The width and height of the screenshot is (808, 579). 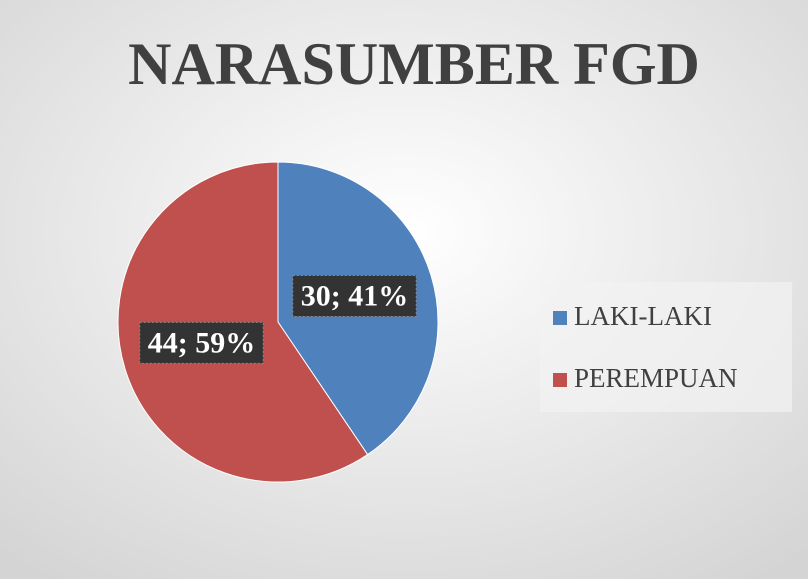 I want to click on data-label: 30; 41%, so click(x=355, y=295).